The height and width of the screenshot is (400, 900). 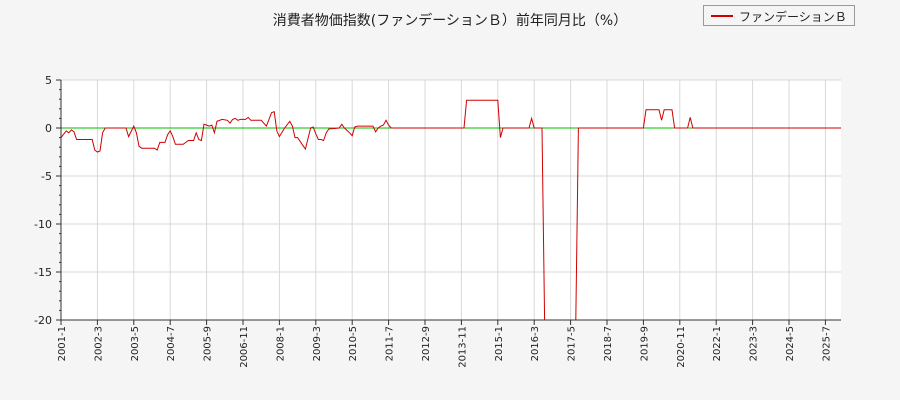 What do you see at coordinates (644, 343) in the screenshot?
I see `x-tick-label: 2019-9` at bounding box center [644, 343].